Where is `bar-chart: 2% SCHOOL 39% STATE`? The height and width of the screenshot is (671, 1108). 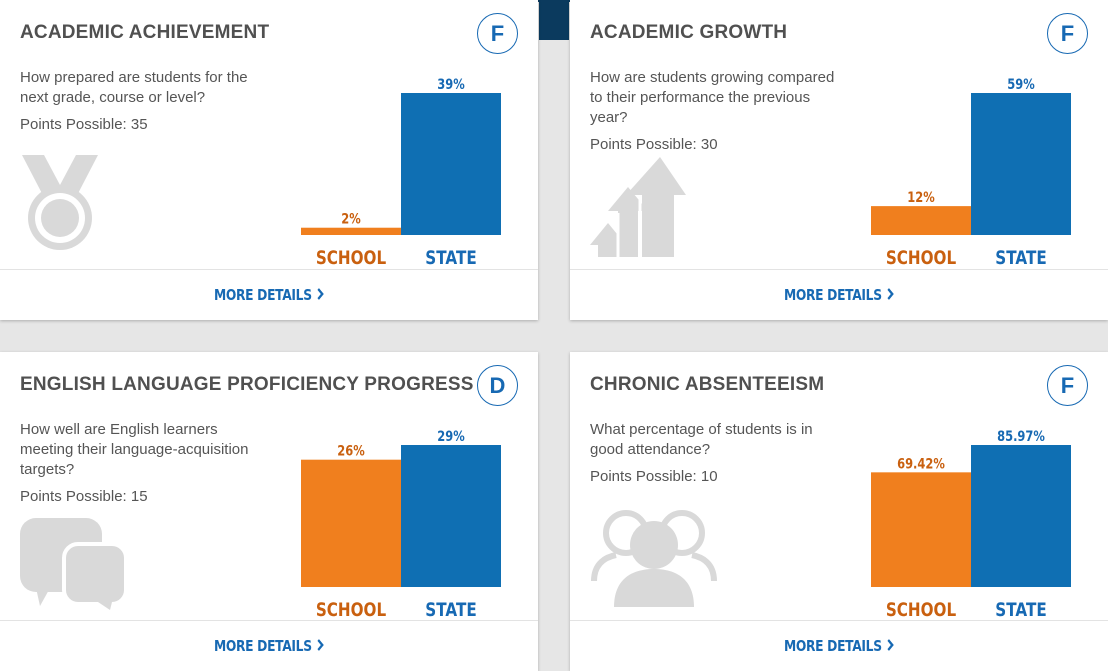
bar-chart: 2% SCHOOL 39% STATE is located at coordinates (401, 173).